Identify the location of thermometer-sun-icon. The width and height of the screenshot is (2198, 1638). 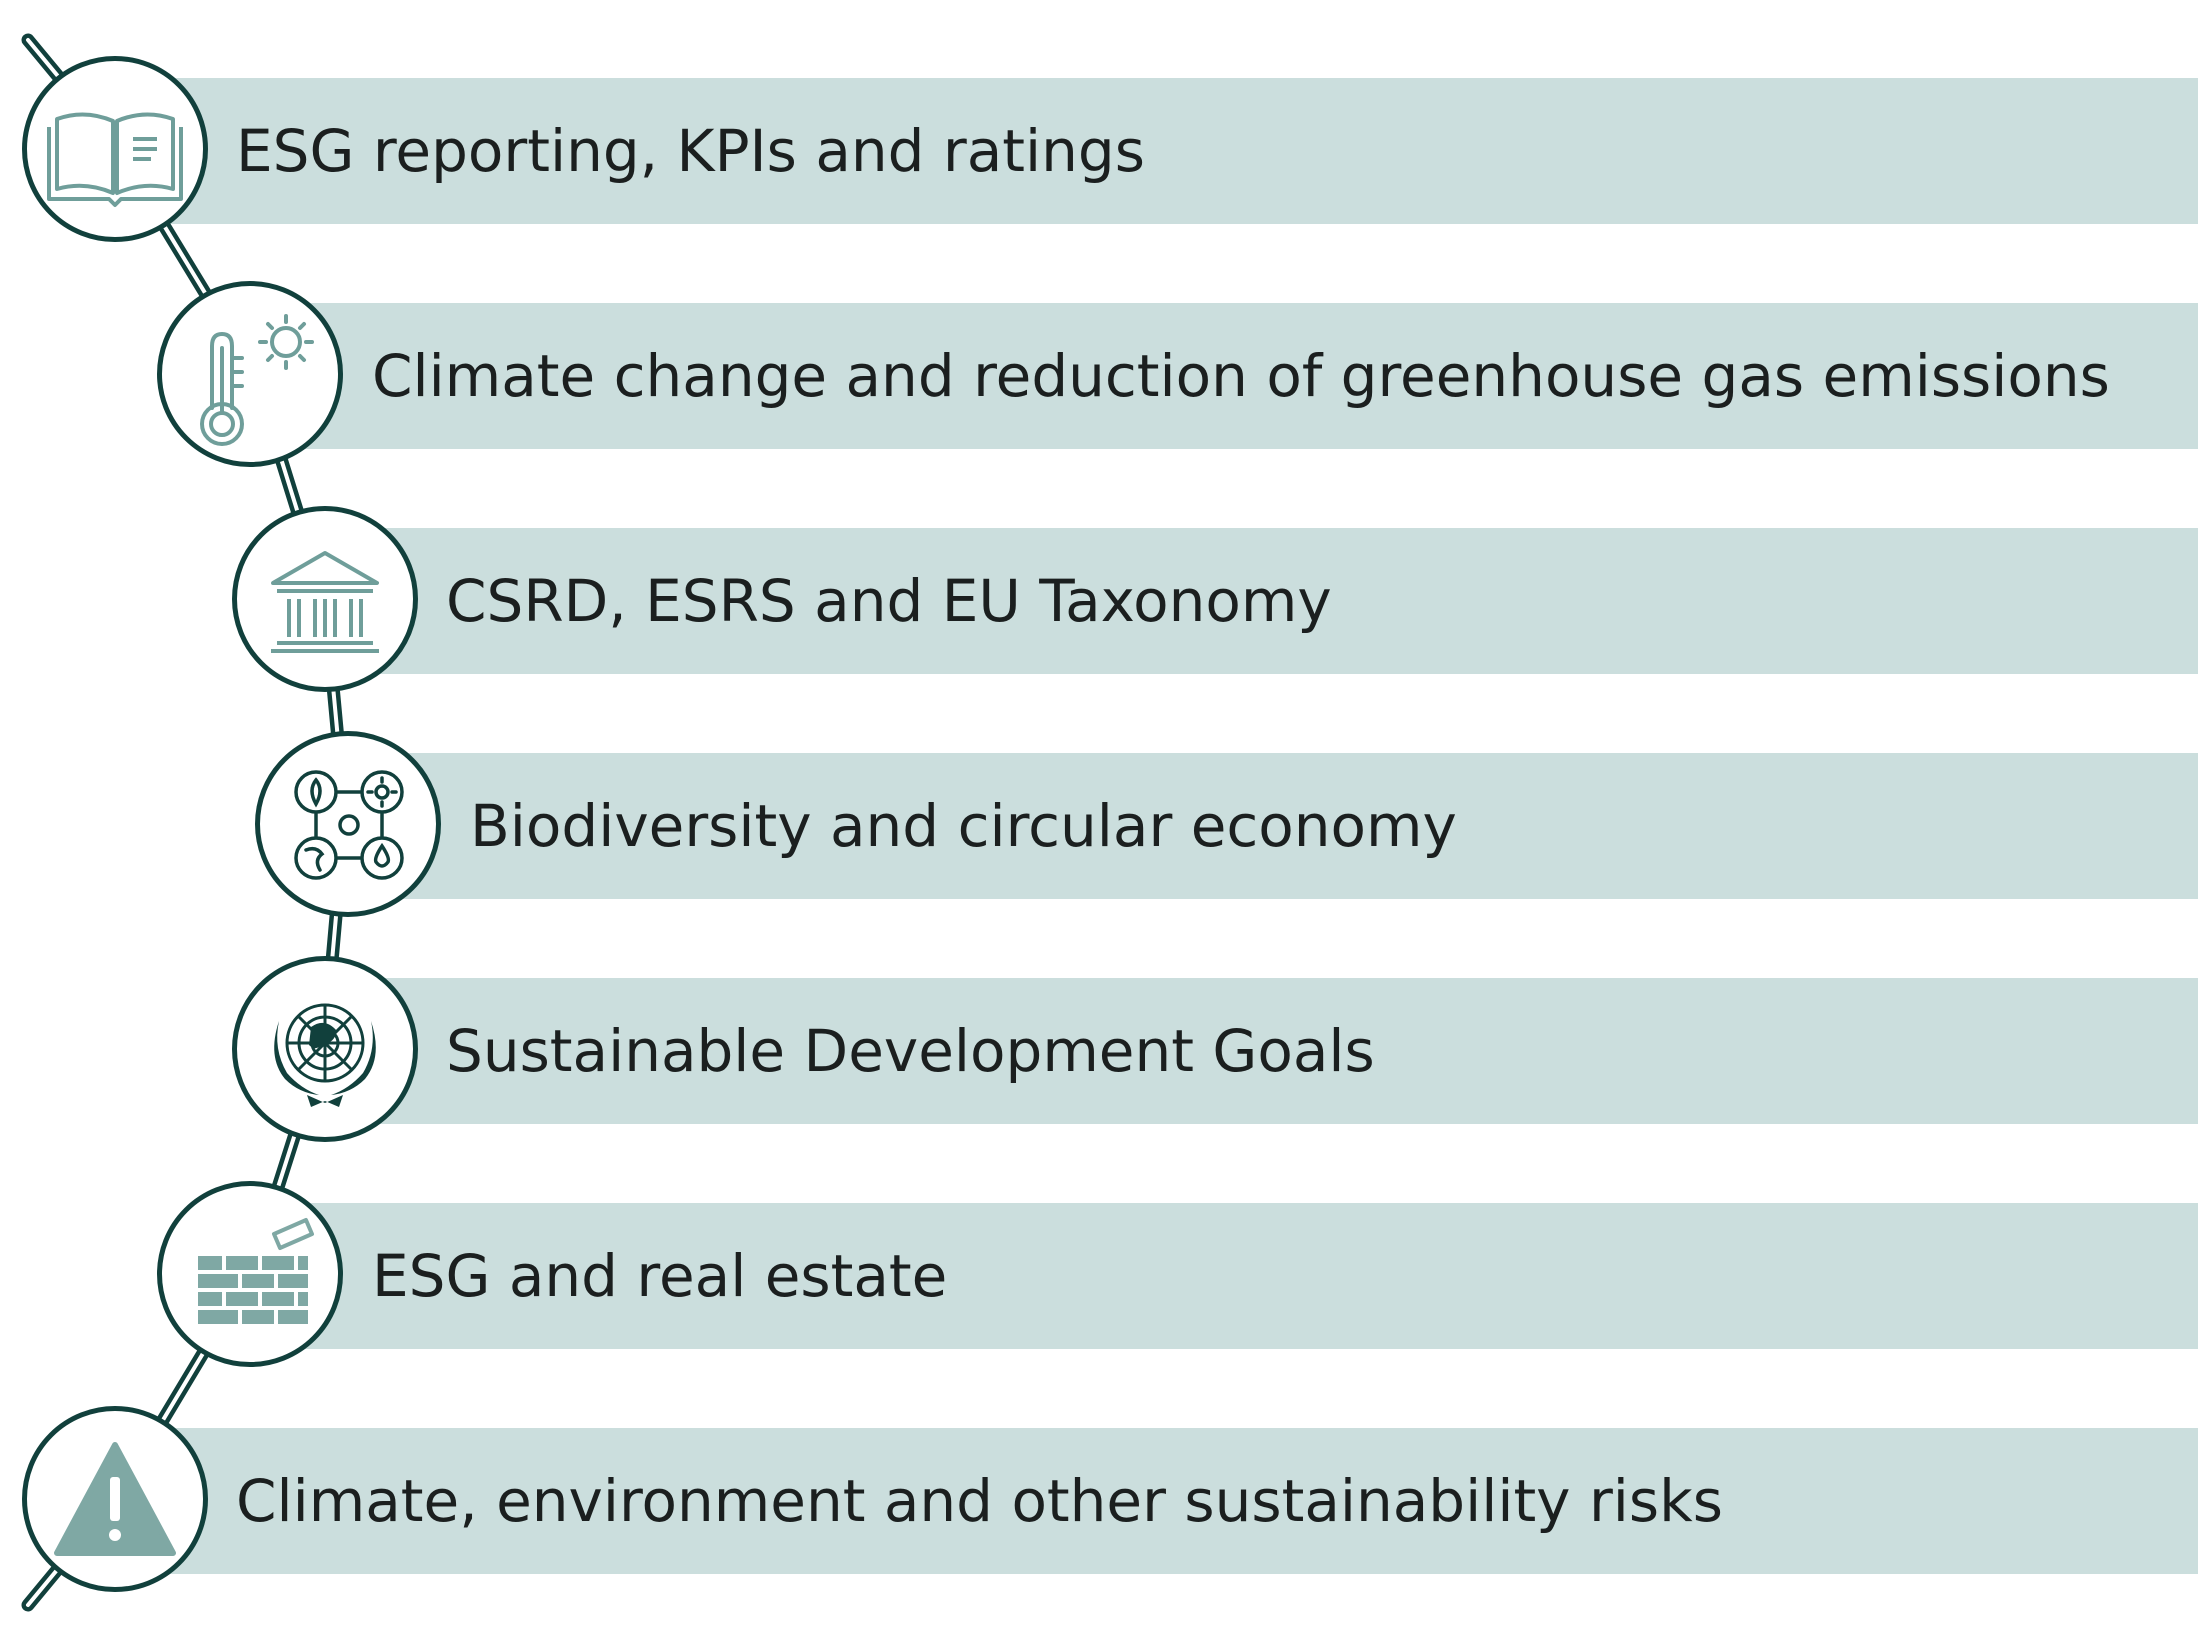
(257, 380).